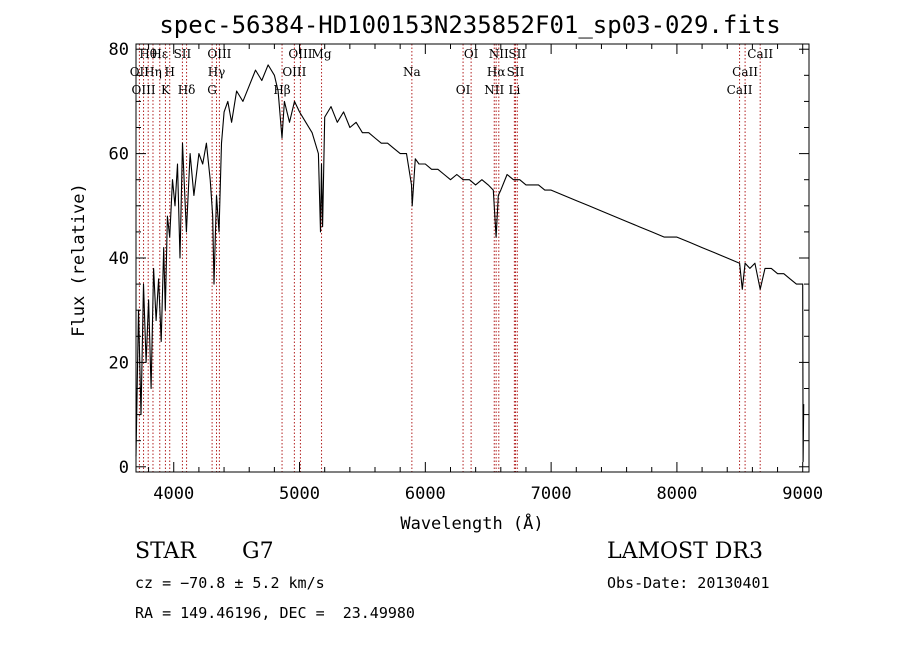 The width and height of the screenshot is (900, 649). What do you see at coordinates (551, 494) in the screenshot?
I see `x-tick-label: 7000` at bounding box center [551, 494].